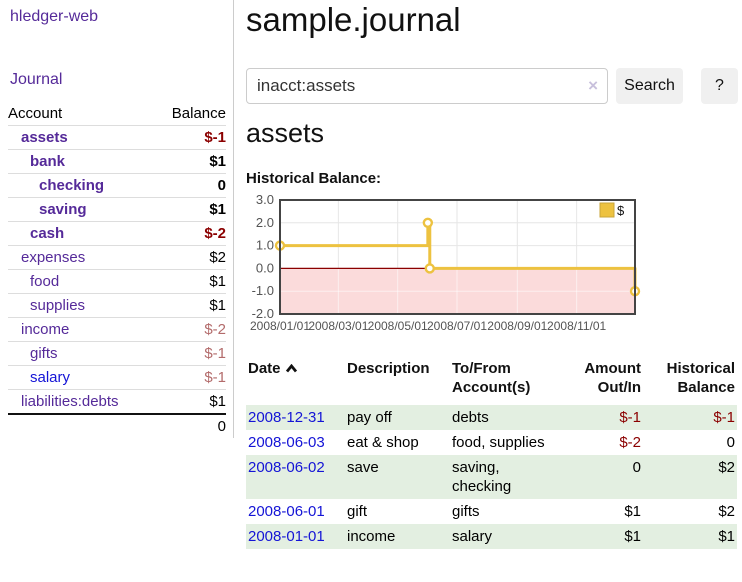 This screenshot has width=742, height=582. What do you see at coordinates (44, 353) in the screenshot?
I see `account-link-gifts: gifts` at bounding box center [44, 353].